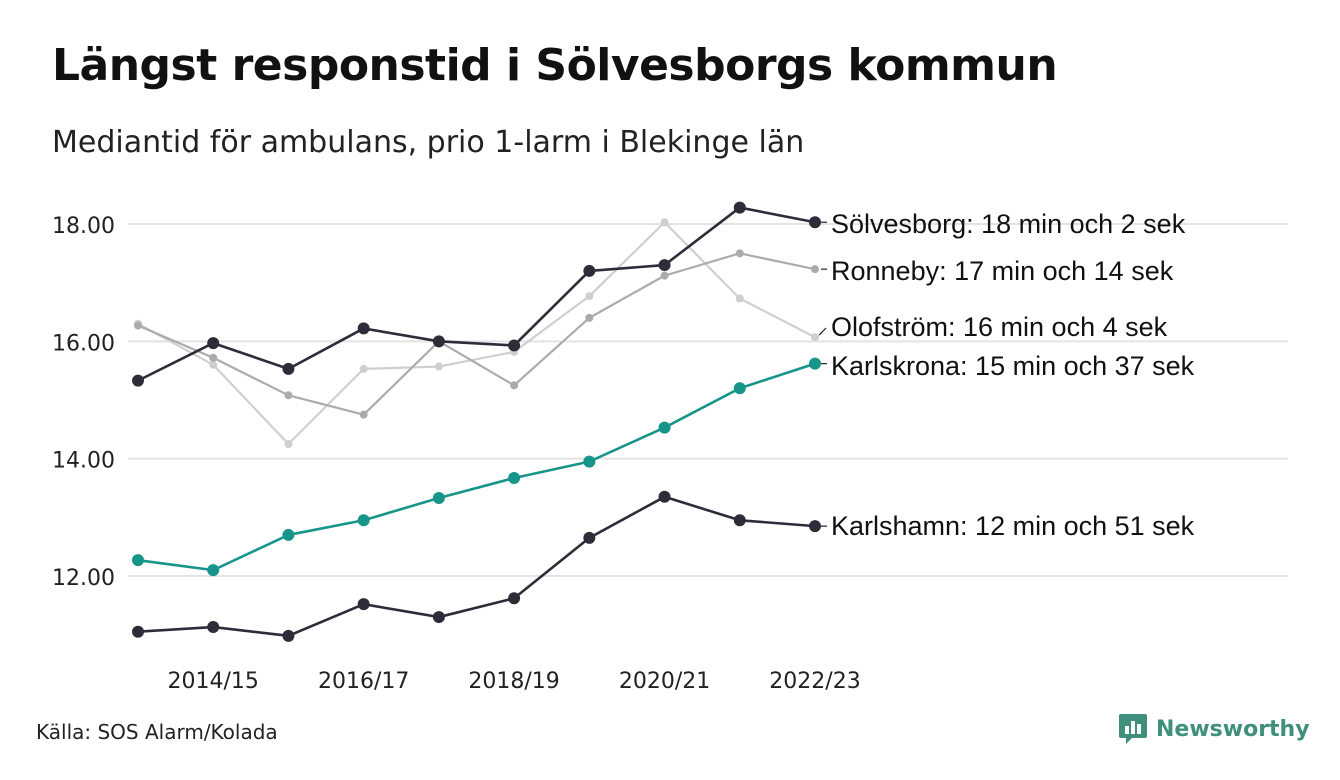 The width and height of the screenshot is (1340, 780). What do you see at coordinates (83, 461) in the screenshot?
I see `y-tick-label: 14.00` at bounding box center [83, 461].